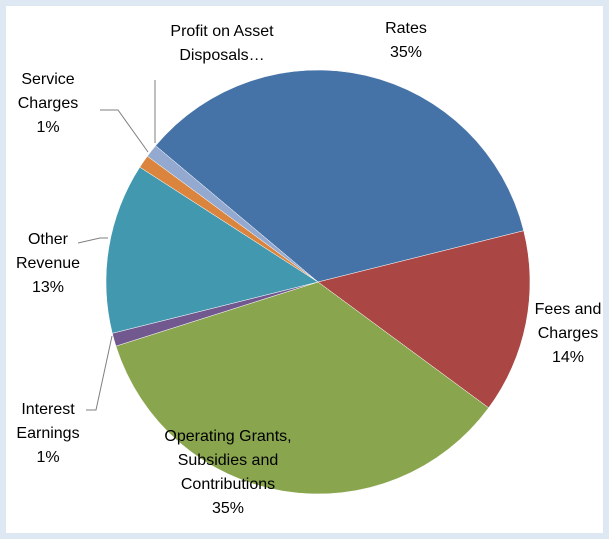 The width and height of the screenshot is (609, 539). I want to click on slice-label: Fees and Charges 14%, so click(568, 334).